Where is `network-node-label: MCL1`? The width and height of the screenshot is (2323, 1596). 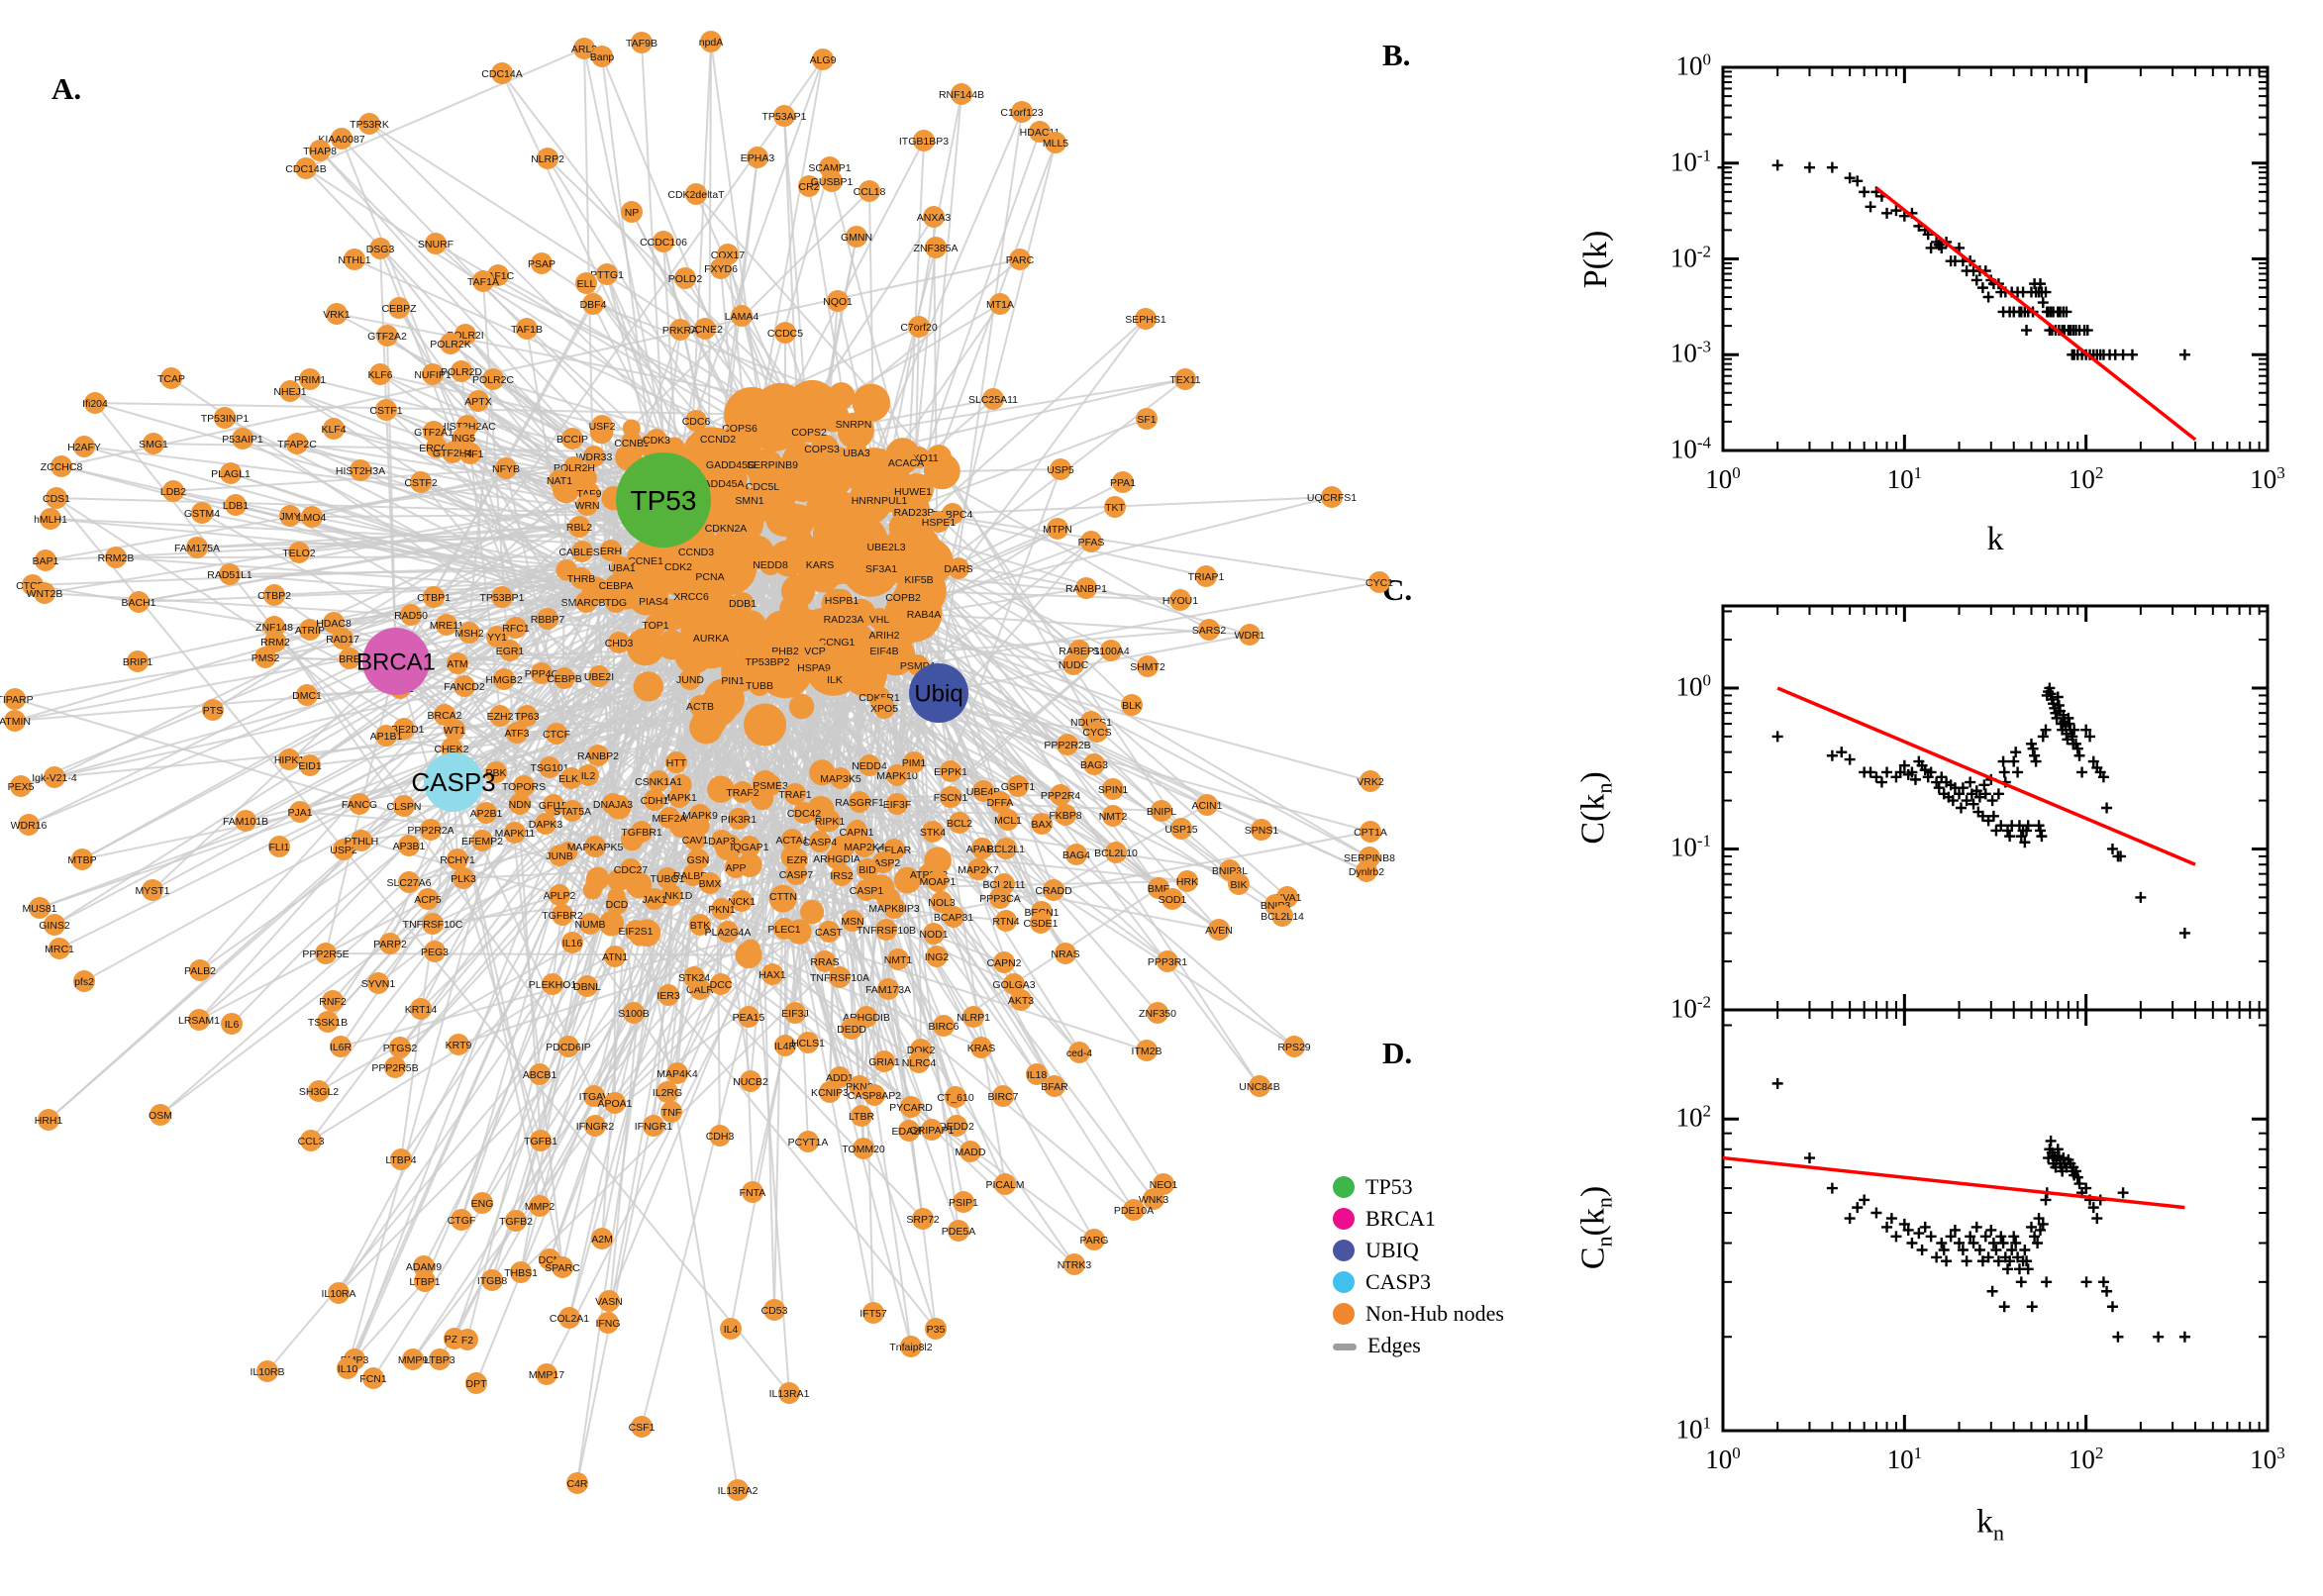 network-node-label: MCL1 is located at coordinates (1008, 821).